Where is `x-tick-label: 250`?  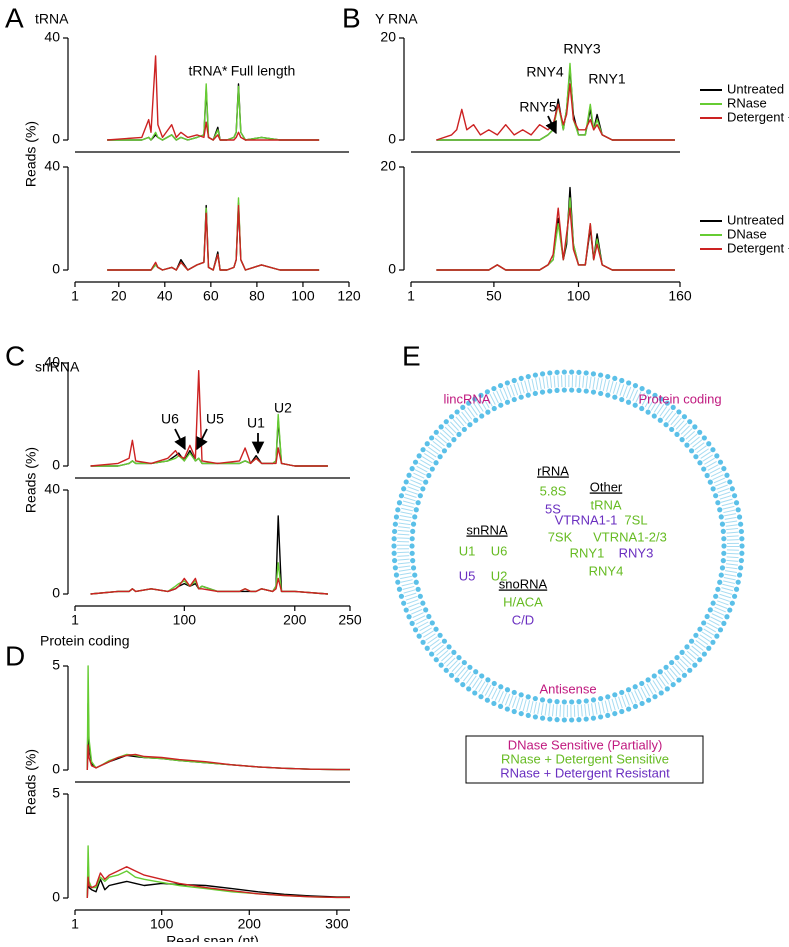
x-tick-label: 250 is located at coordinates (350, 620).